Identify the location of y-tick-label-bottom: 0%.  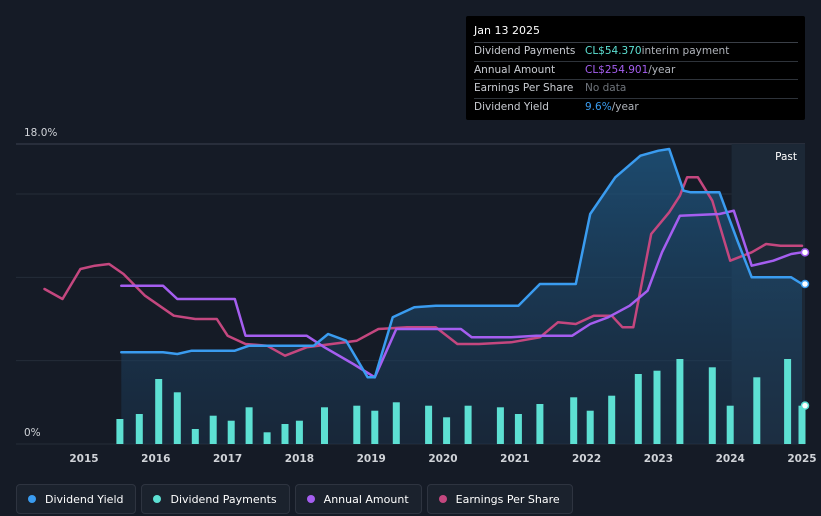
(32, 433).